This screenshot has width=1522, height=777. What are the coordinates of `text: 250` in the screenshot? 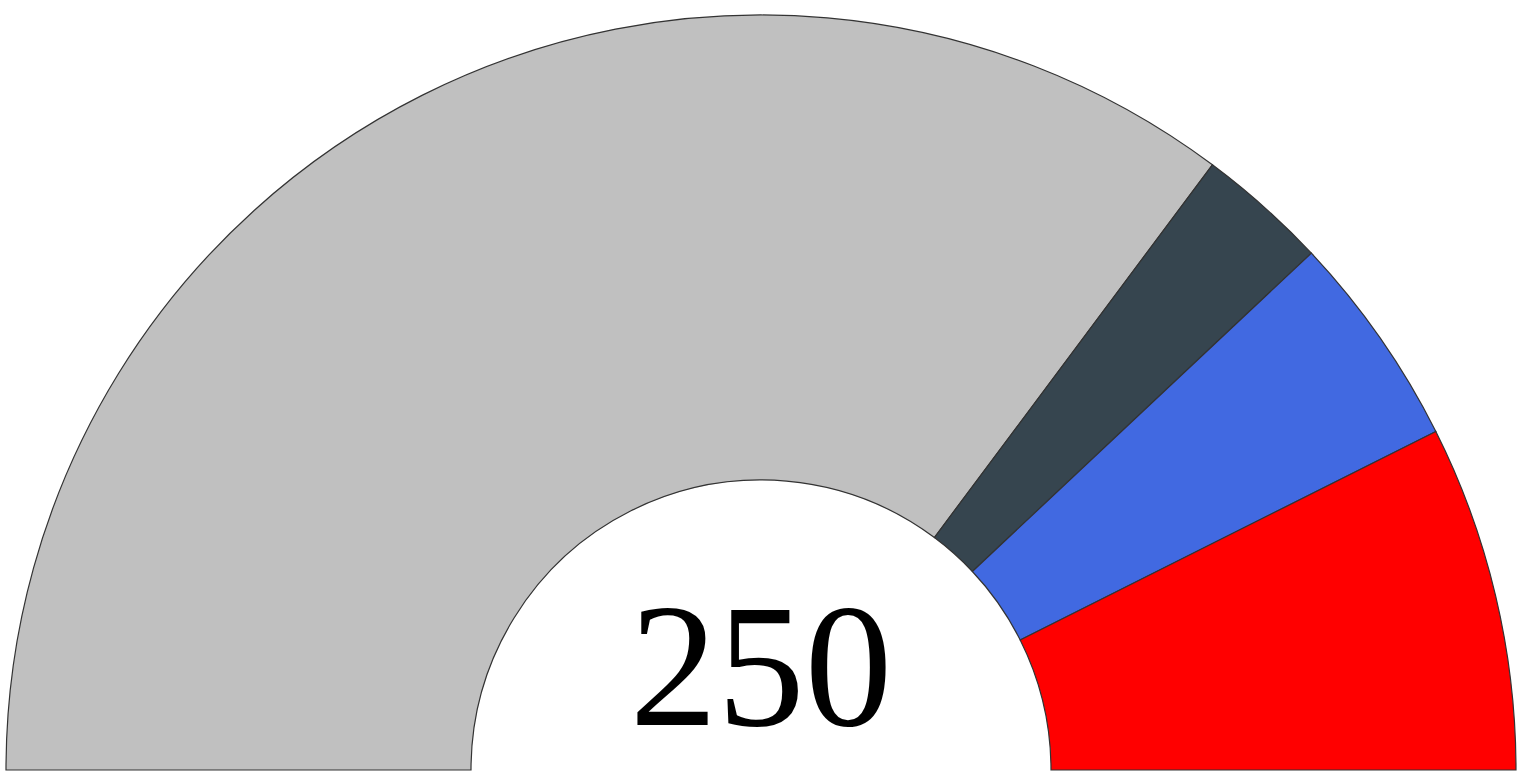 It's located at (761, 666).